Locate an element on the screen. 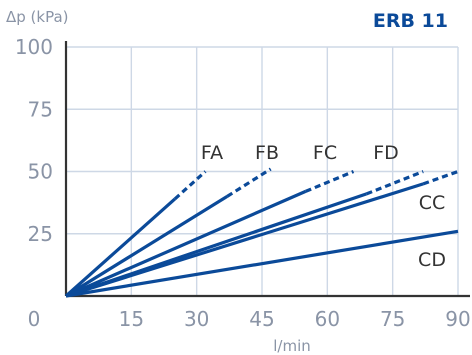  y-tick-label-50: 50 is located at coordinates (40, 172).